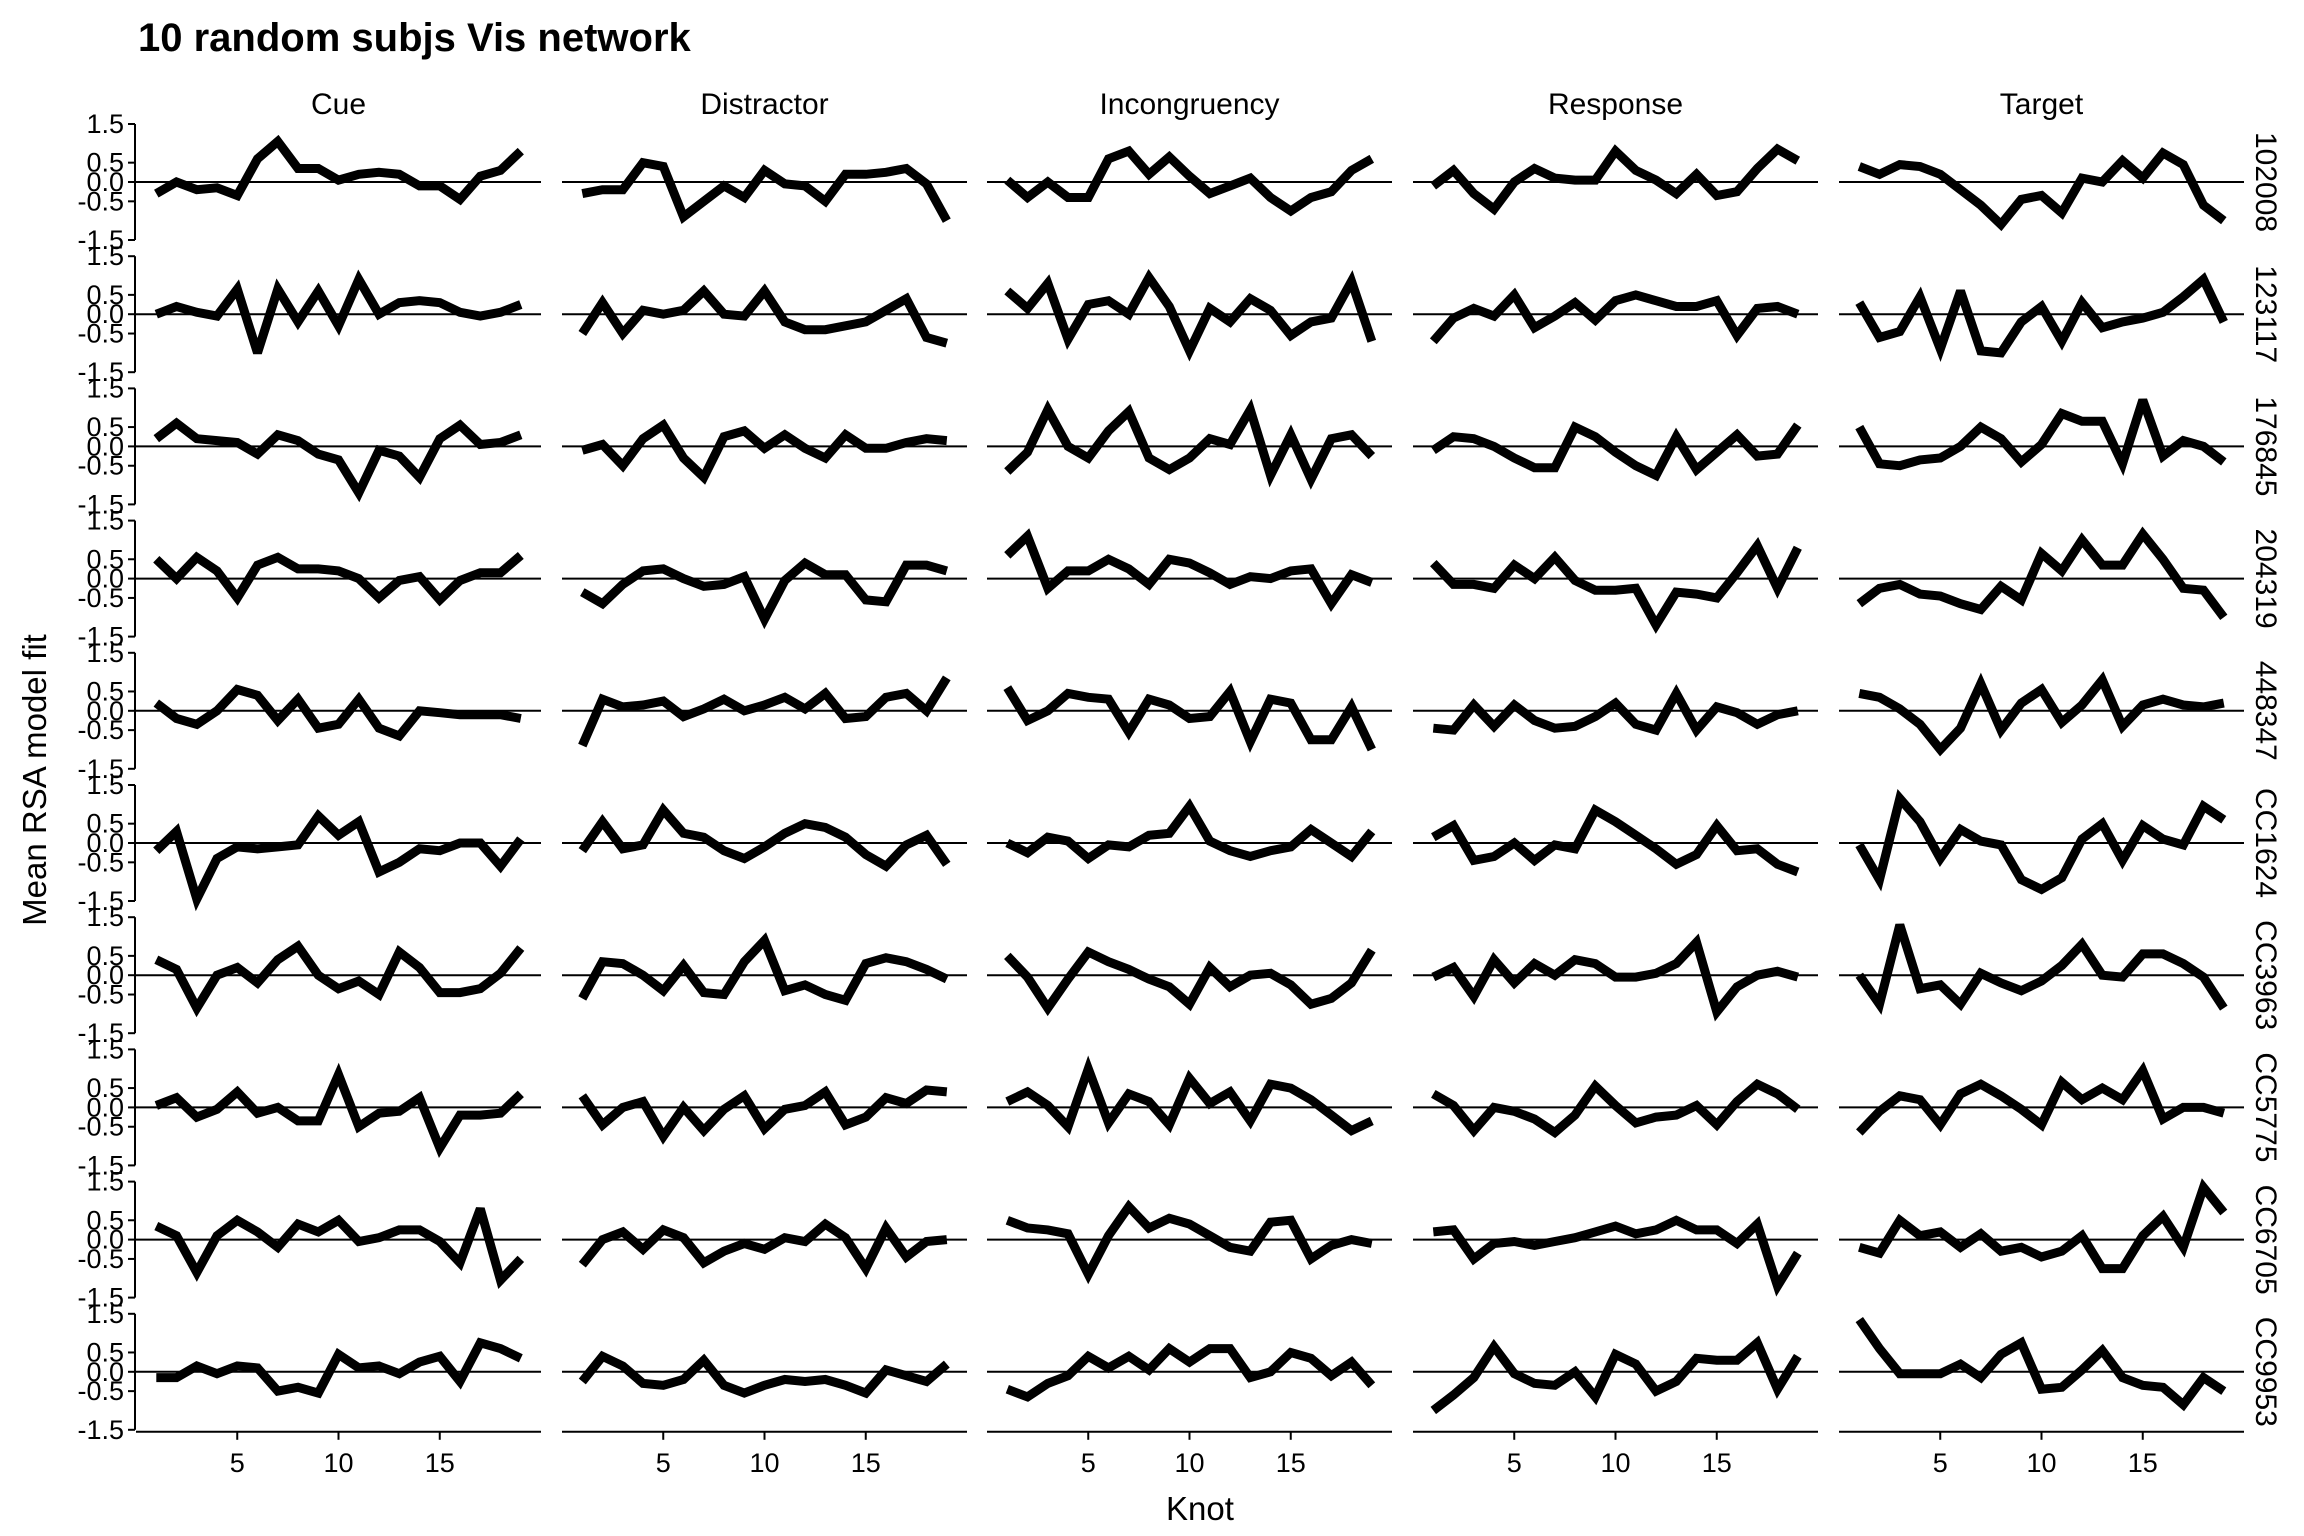 The height and width of the screenshot is (1536, 2304). I want to click on row-strip-label: 204319, so click(2265, 579).